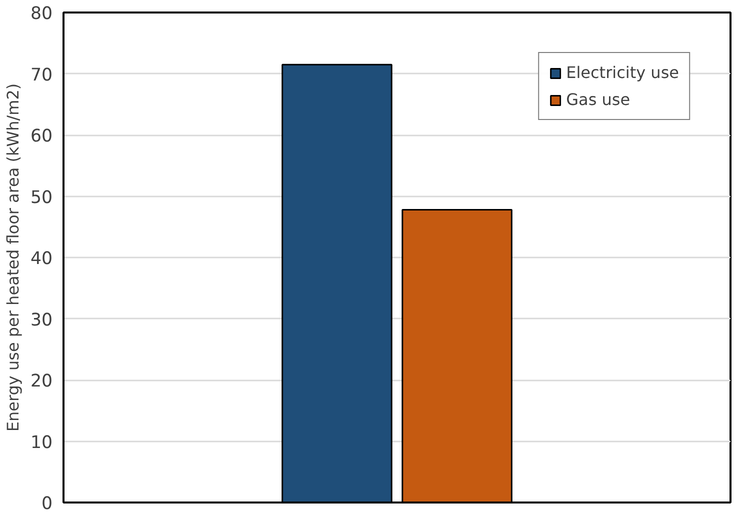 This screenshot has height=516, width=734. What do you see at coordinates (12, 257) in the screenshot?
I see `y-axis-title: Energy use per heated floor area (kWh/m2)` at bounding box center [12, 257].